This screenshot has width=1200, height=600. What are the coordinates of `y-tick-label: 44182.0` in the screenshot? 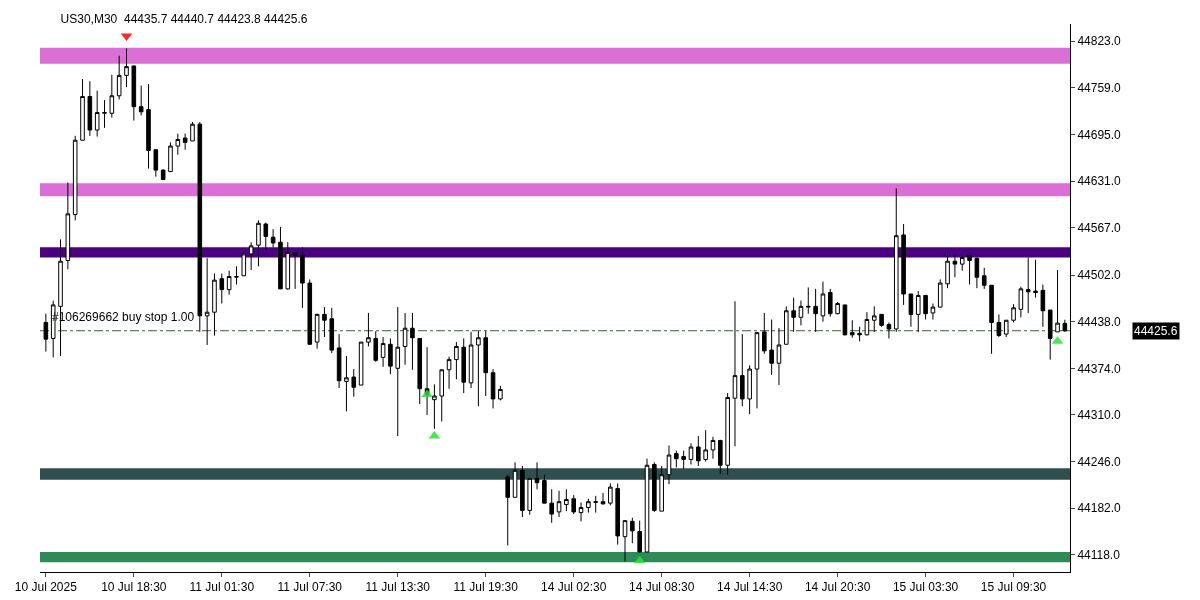 It's located at (1099, 508).